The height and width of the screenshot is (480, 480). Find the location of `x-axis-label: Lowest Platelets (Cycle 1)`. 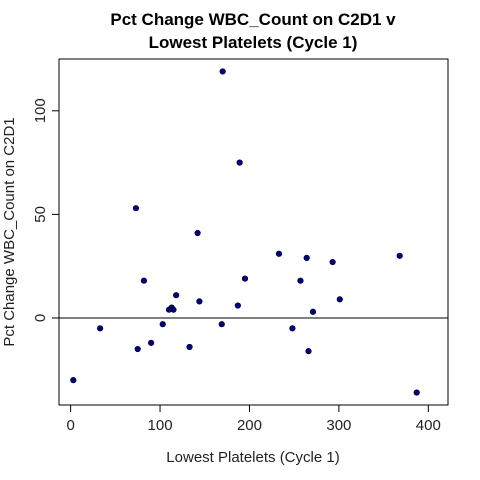

x-axis-label: Lowest Platelets (Cycle 1) is located at coordinates (252, 457).